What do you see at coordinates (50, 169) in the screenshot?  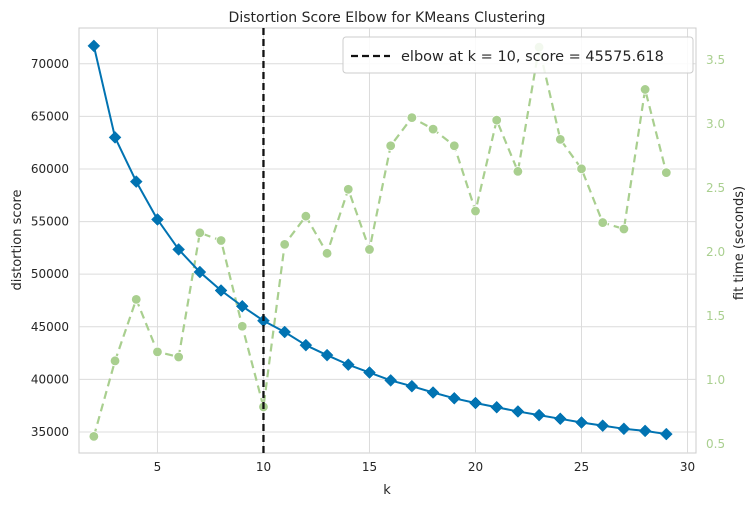 I see `y-tick-label: 60000` at bounding box center [50, 169].